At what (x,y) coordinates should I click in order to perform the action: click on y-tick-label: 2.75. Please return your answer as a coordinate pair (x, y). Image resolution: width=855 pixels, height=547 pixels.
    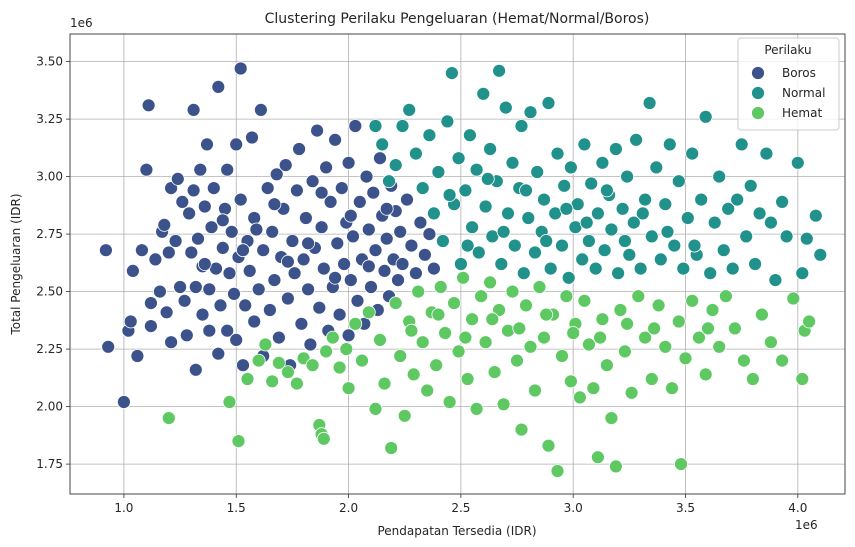
    Looking at the image, I should click on (49, 234).